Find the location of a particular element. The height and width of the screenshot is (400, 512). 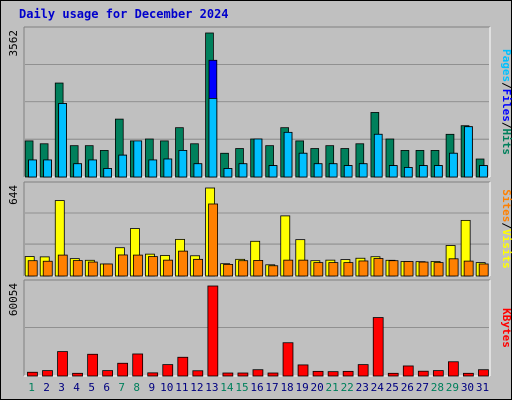

visits-sites-bar-sites-day-11-fill is located at coordinates (183, 263).